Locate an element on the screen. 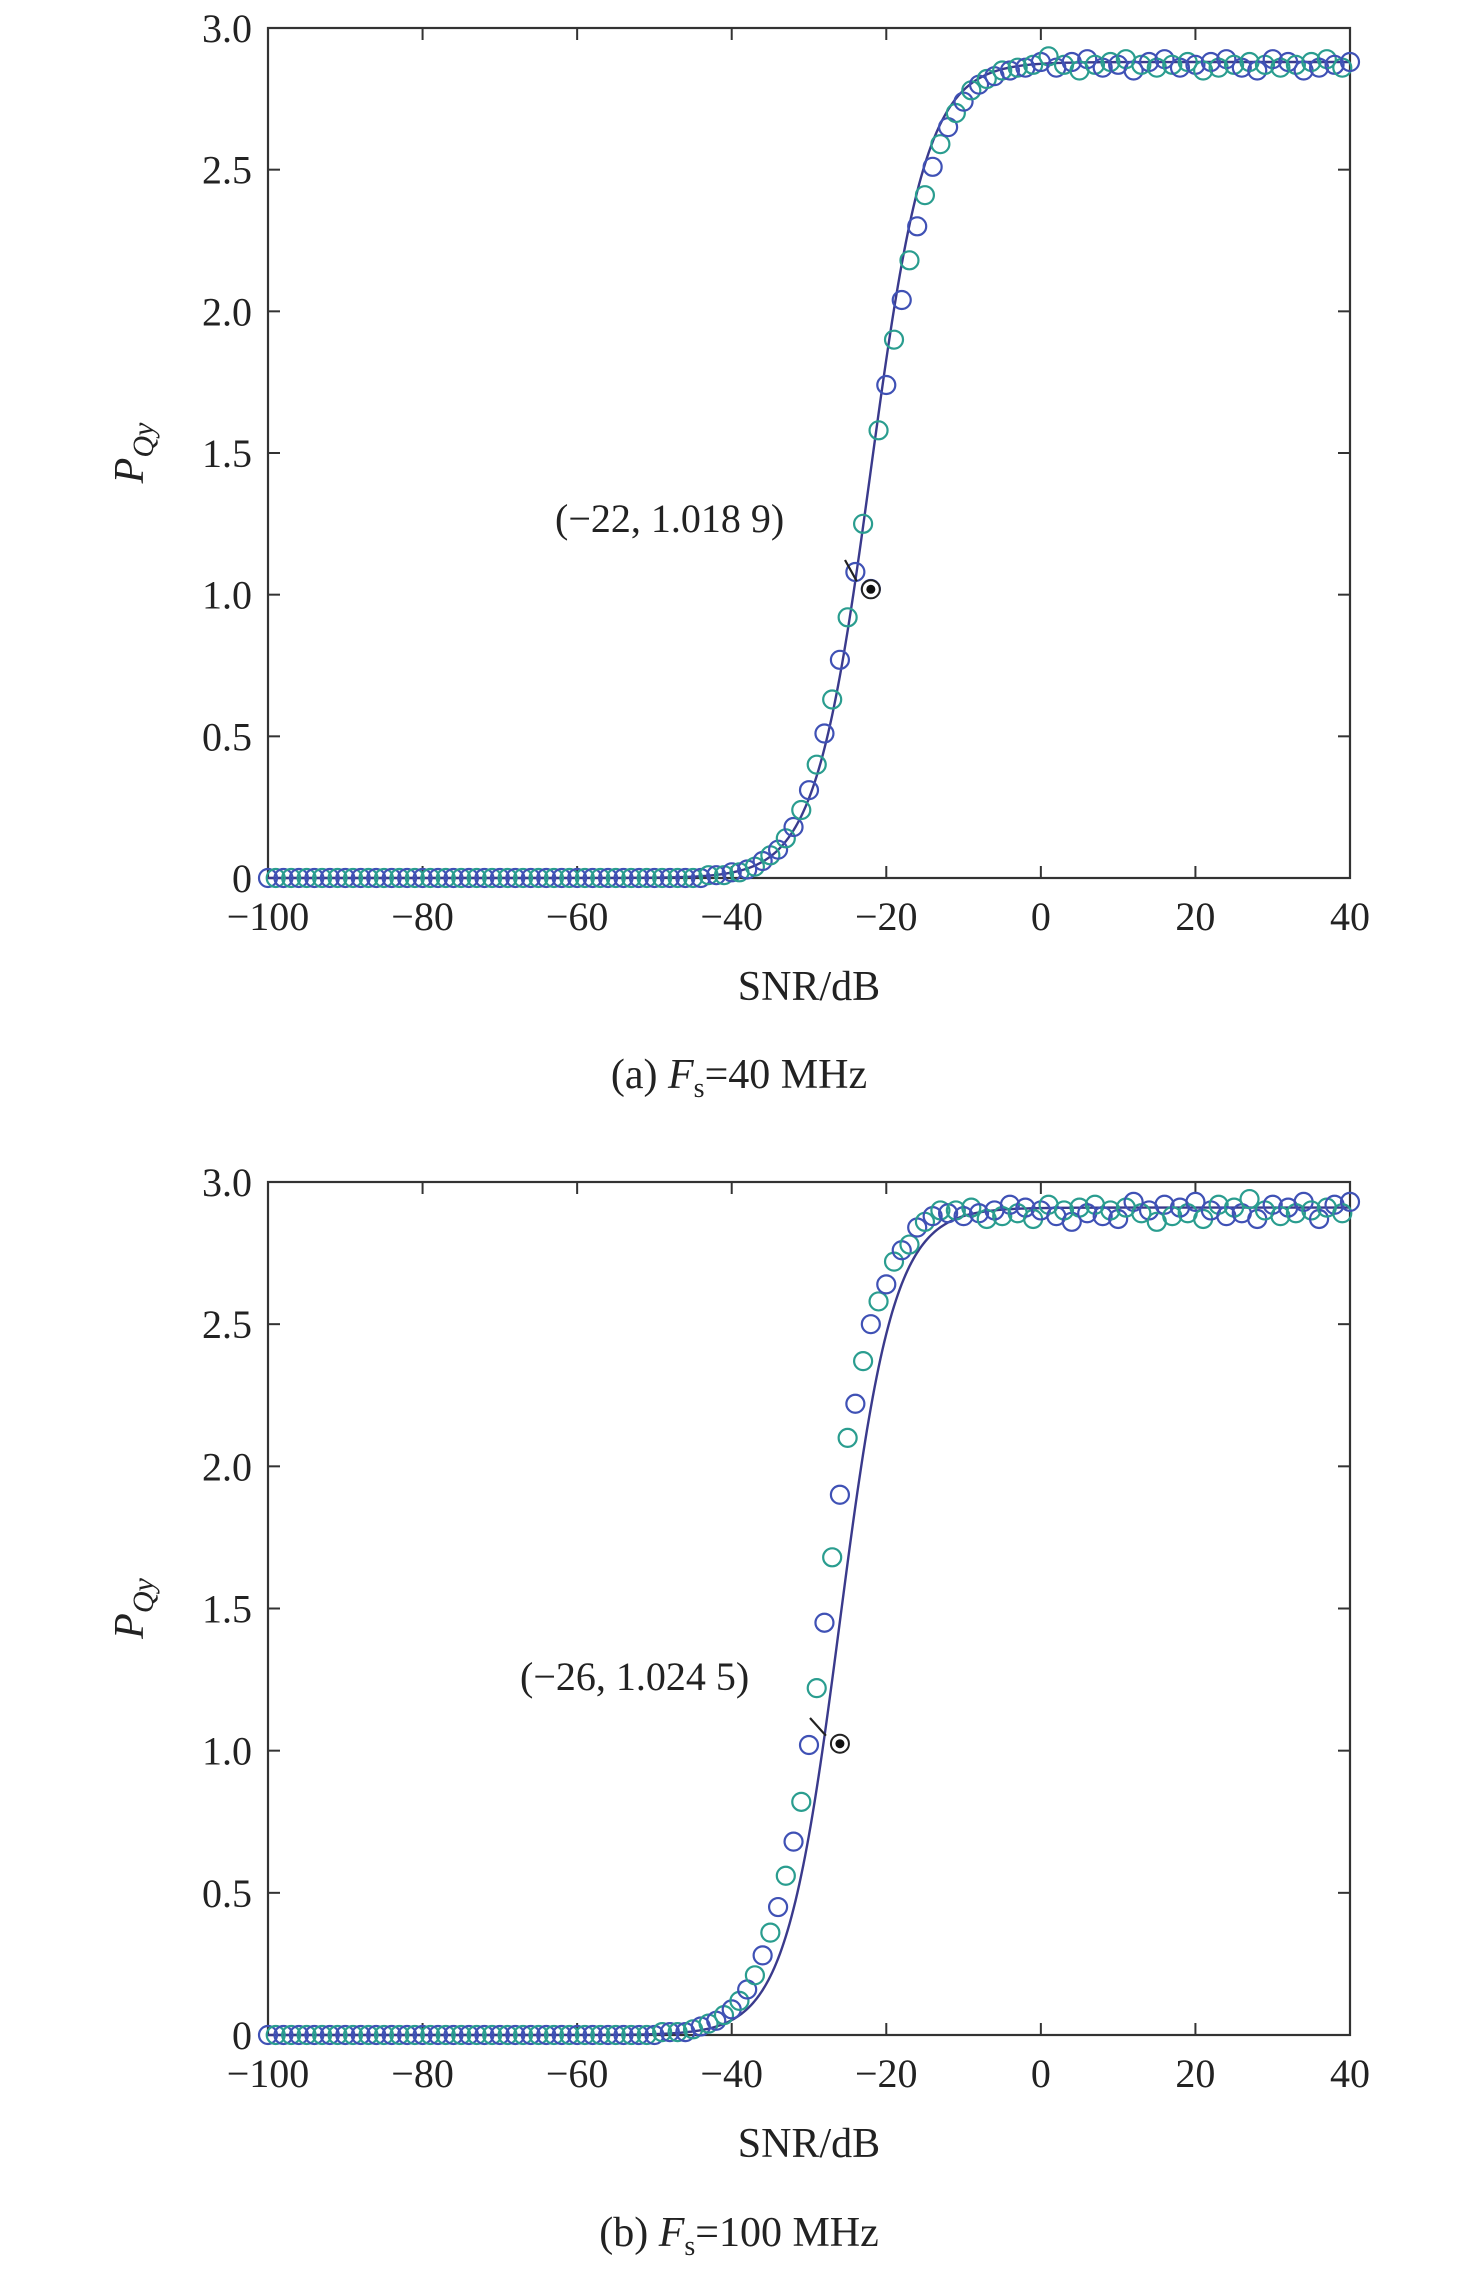 This screenshot has width=1476, height=2269. y-tick-label: 0 is located at coordinates (242, 2035).